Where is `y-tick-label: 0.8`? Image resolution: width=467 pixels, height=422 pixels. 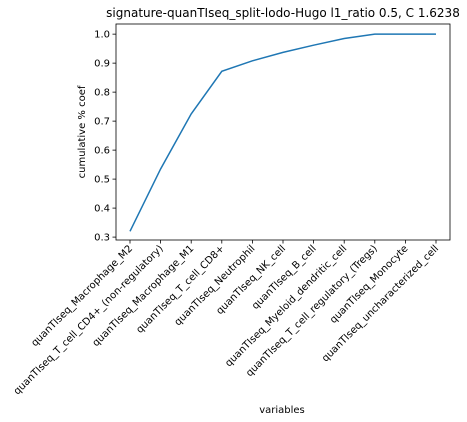 y-tick-label: 0.8 is located at coordinates (102, 93).